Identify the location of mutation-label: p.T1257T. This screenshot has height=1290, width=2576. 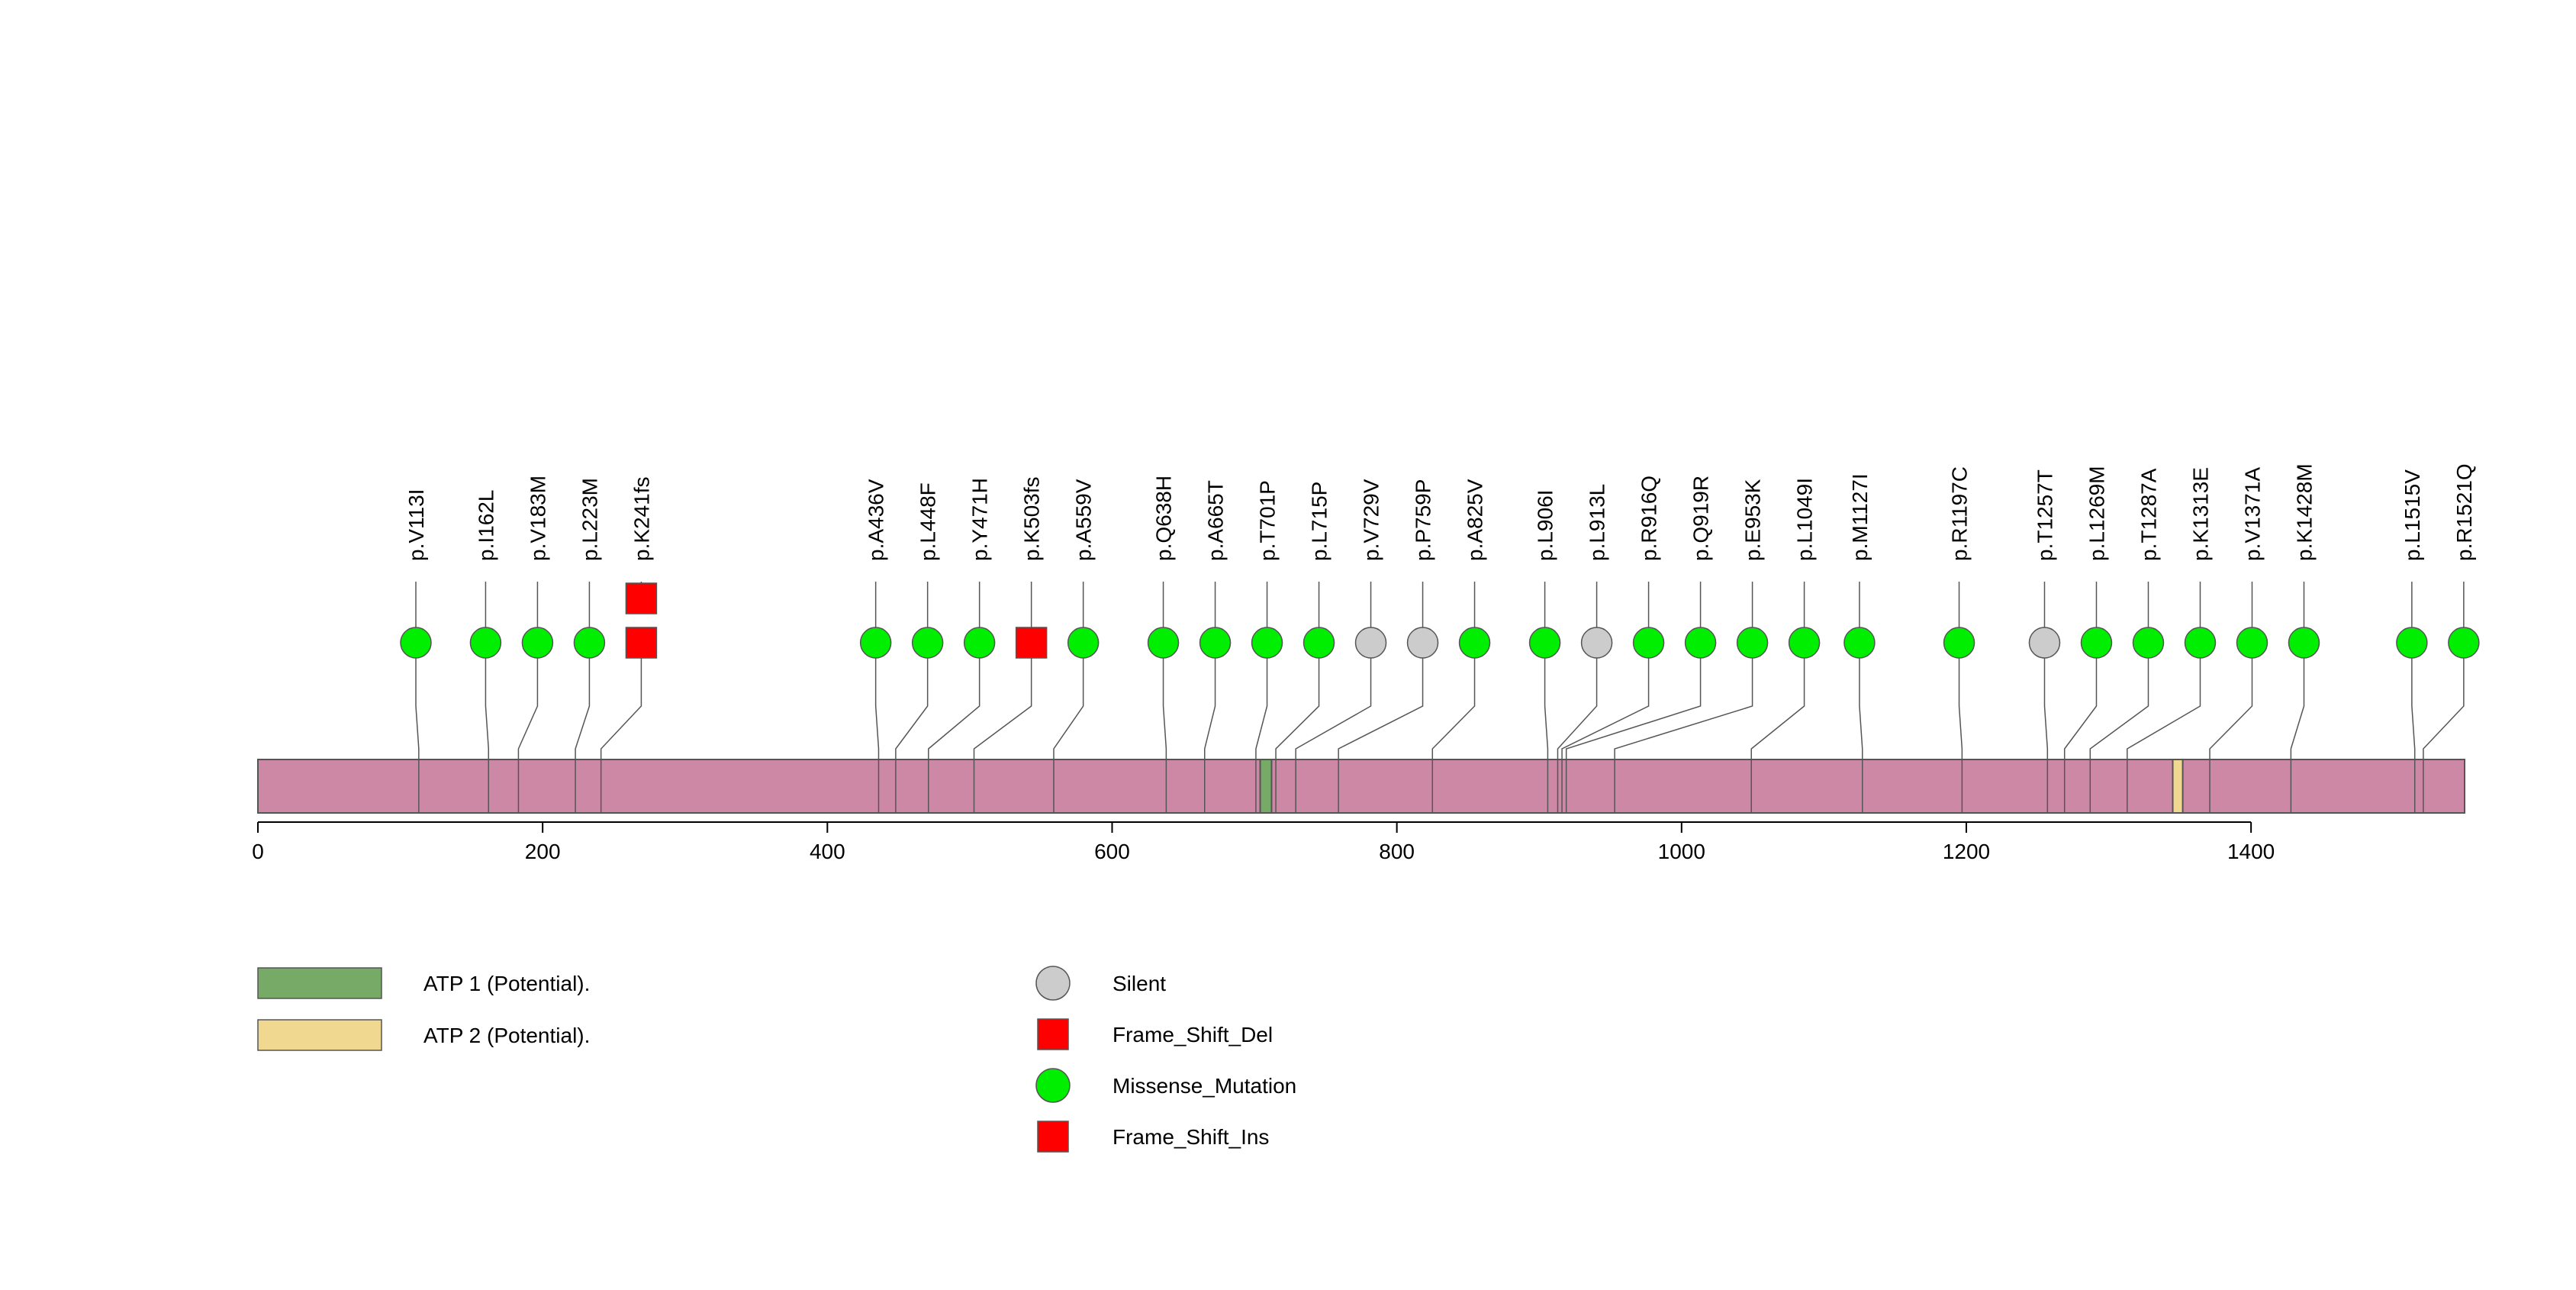
(2044, 515).